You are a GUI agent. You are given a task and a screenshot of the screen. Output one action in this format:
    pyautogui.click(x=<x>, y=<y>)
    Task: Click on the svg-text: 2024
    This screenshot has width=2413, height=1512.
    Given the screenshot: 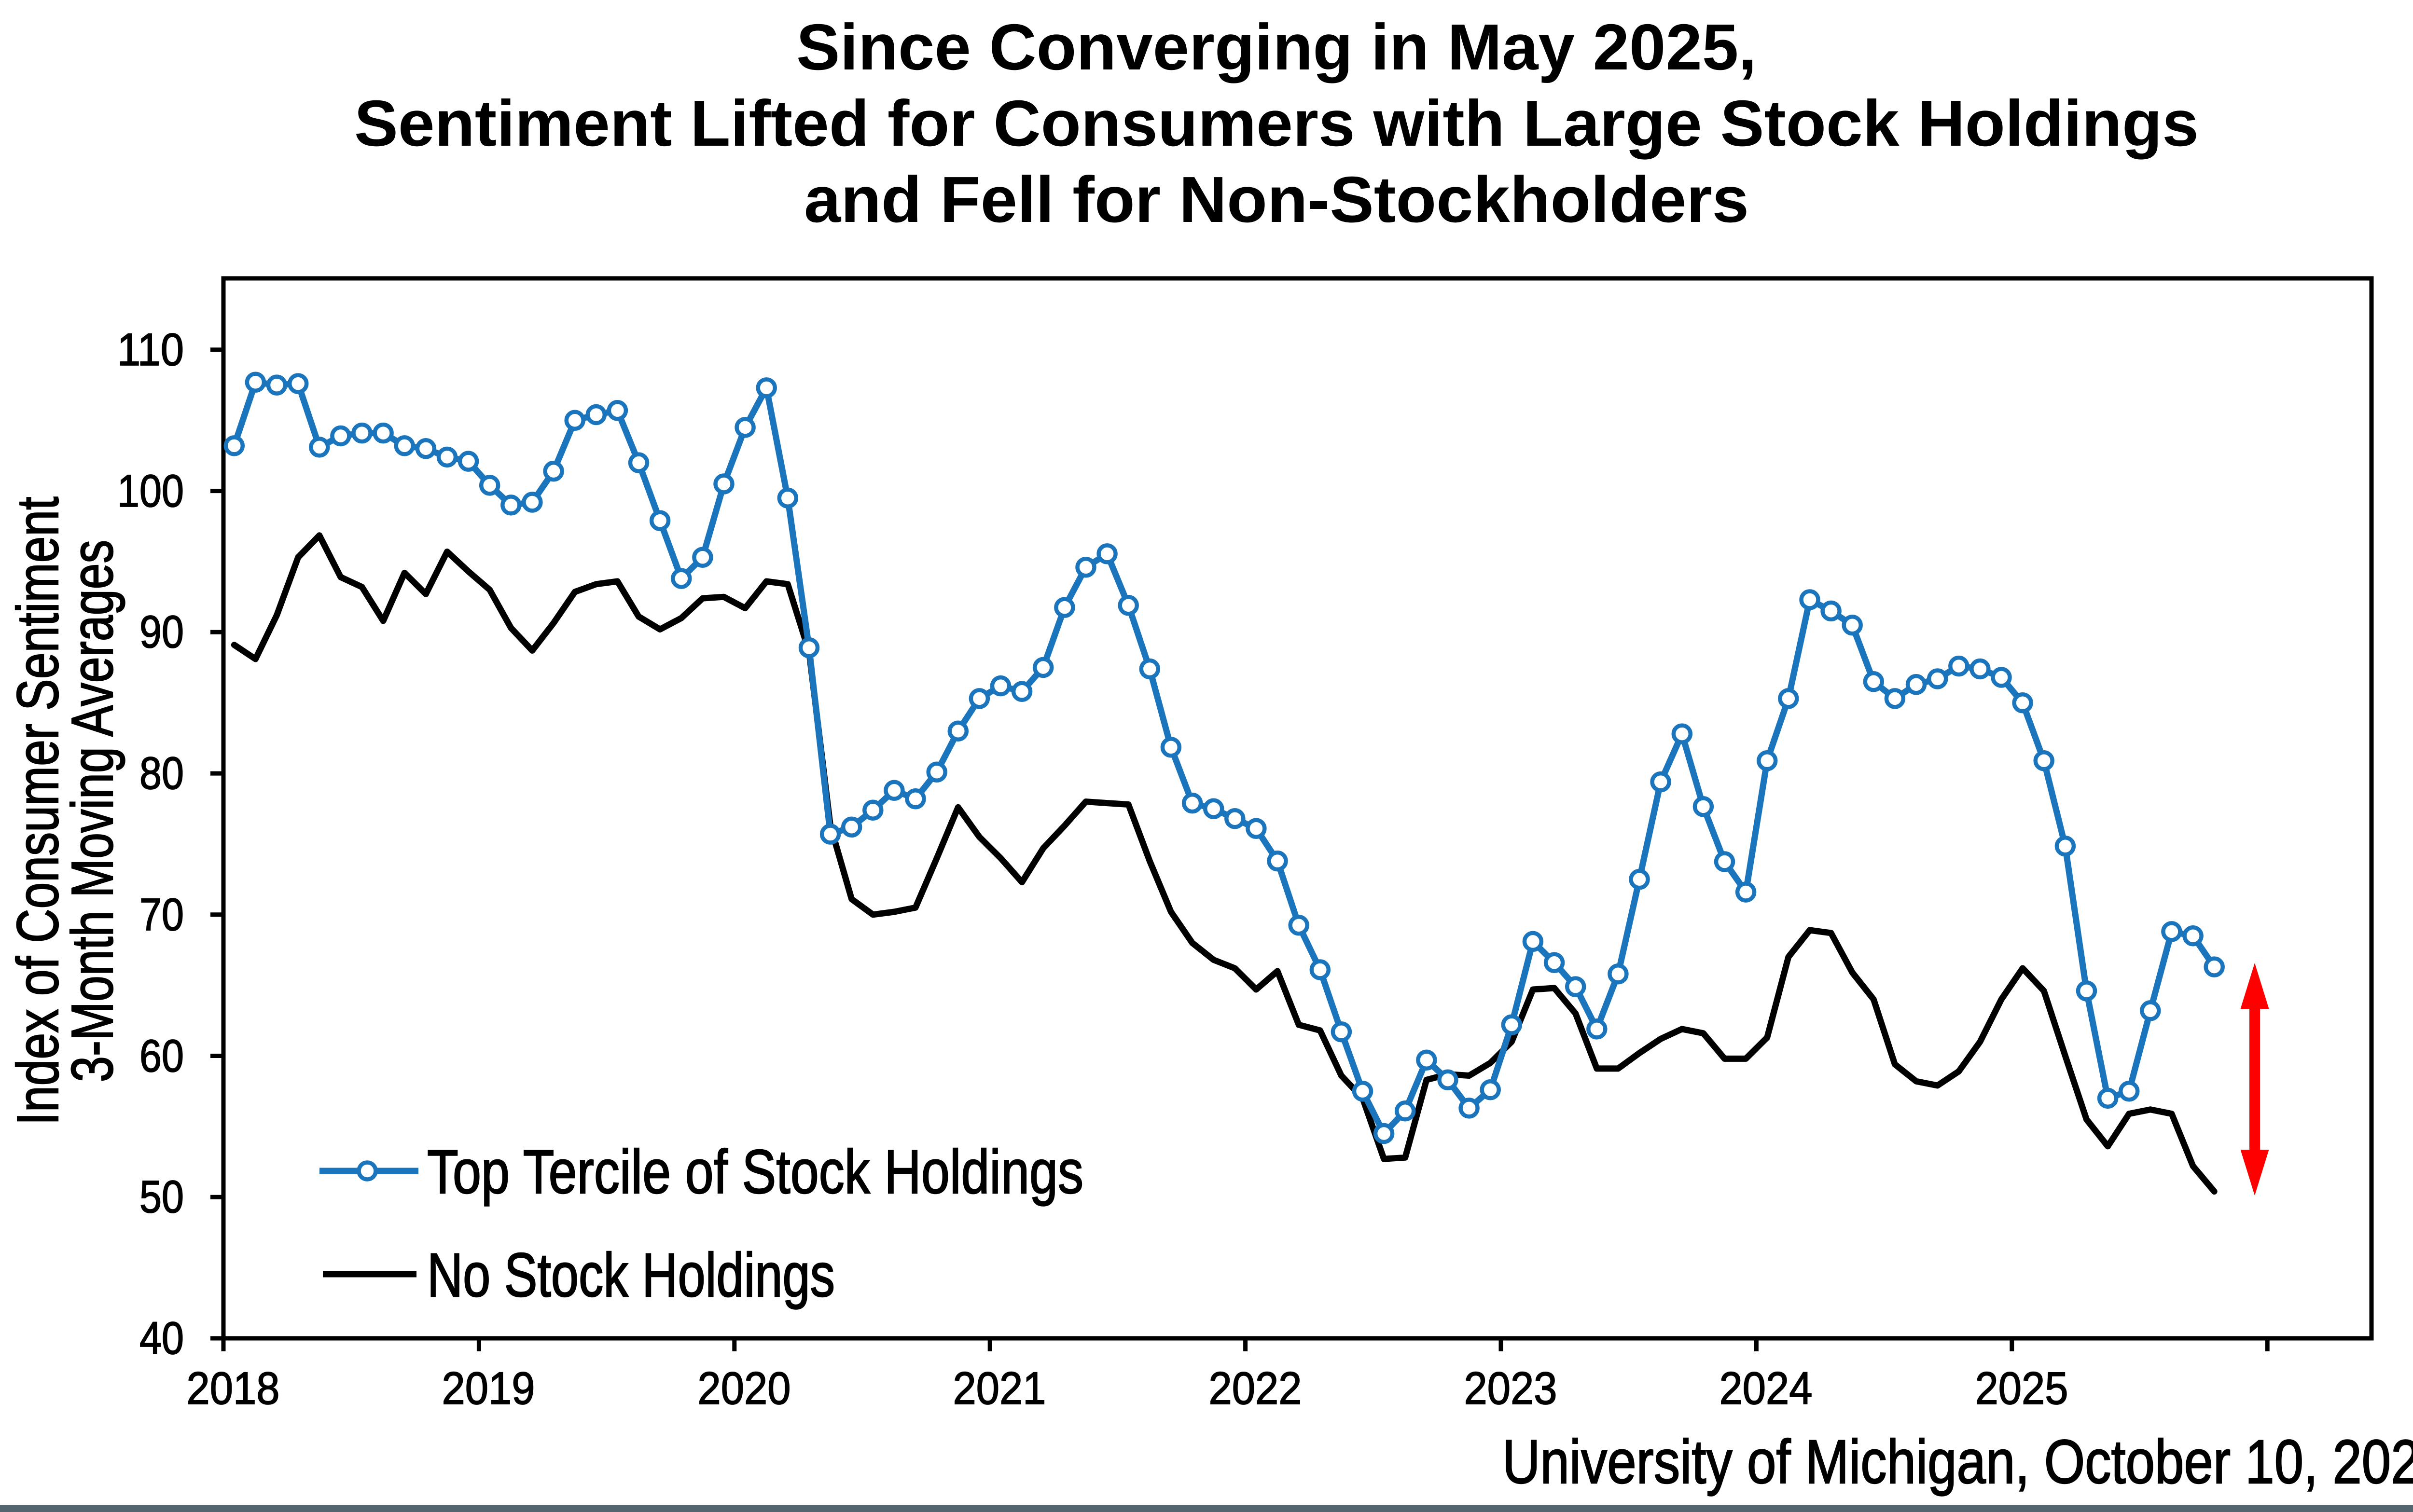 What is the action you would take?
    pyautogui.click(x=1766, y=1388)
    